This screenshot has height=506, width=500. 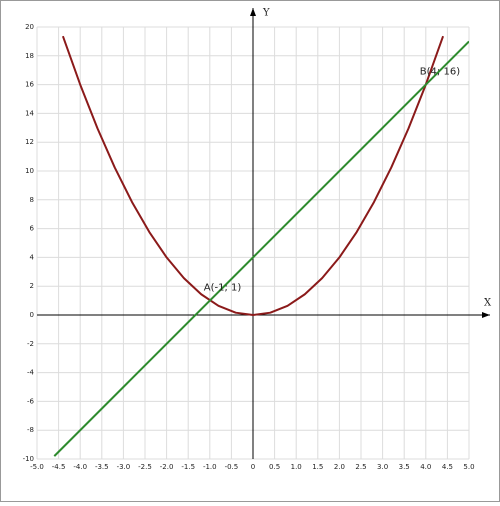 I want to click on x-tick-label: 5.0, so click(x=468, y=467).